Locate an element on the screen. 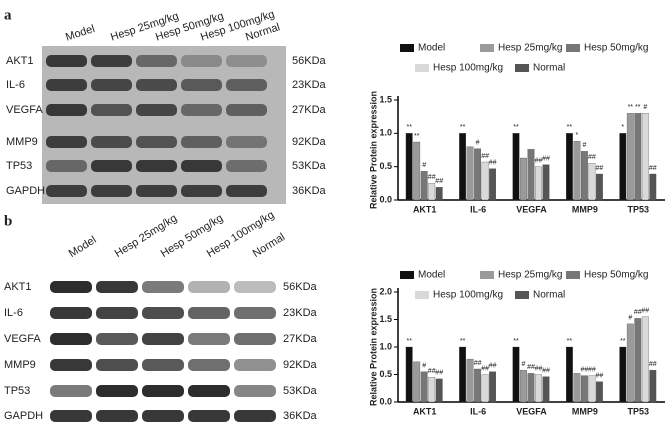  protein-name: GAPDH is located at coordinates (23, 416).